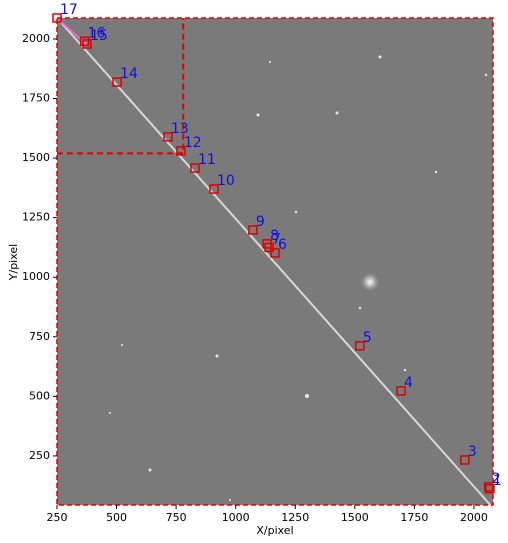 This screenshot has height=543, width=508. What do you see at coordinates (295, 517) in the screenshot?
I see `x-tick-label: 1250` at bounding box center [295, 517].